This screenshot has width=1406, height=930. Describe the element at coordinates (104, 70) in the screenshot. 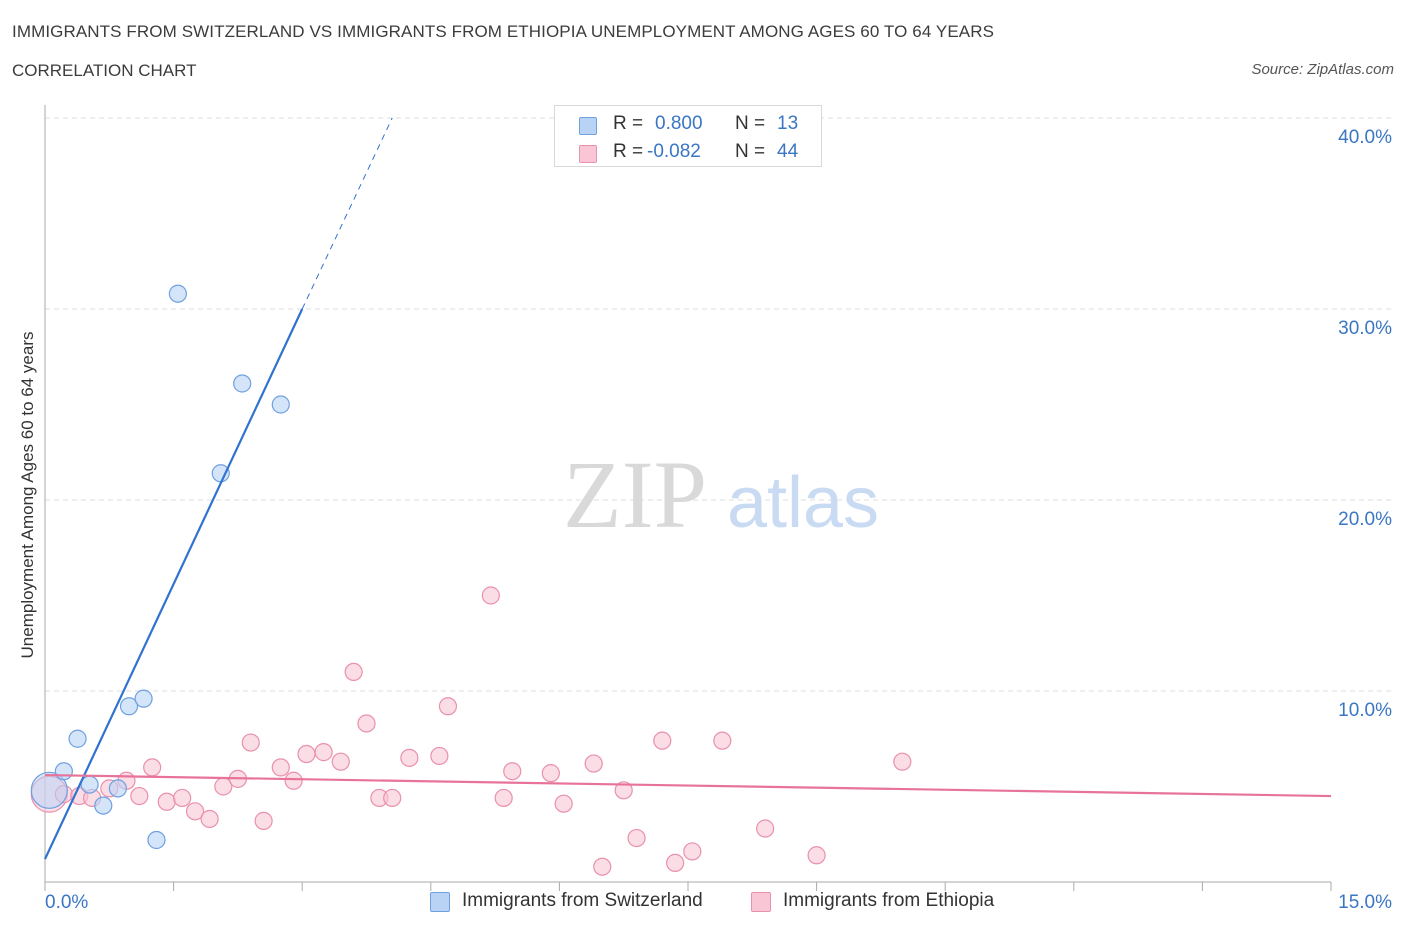

I see `chart-subtitle: CORRELATION CHART` at that location.